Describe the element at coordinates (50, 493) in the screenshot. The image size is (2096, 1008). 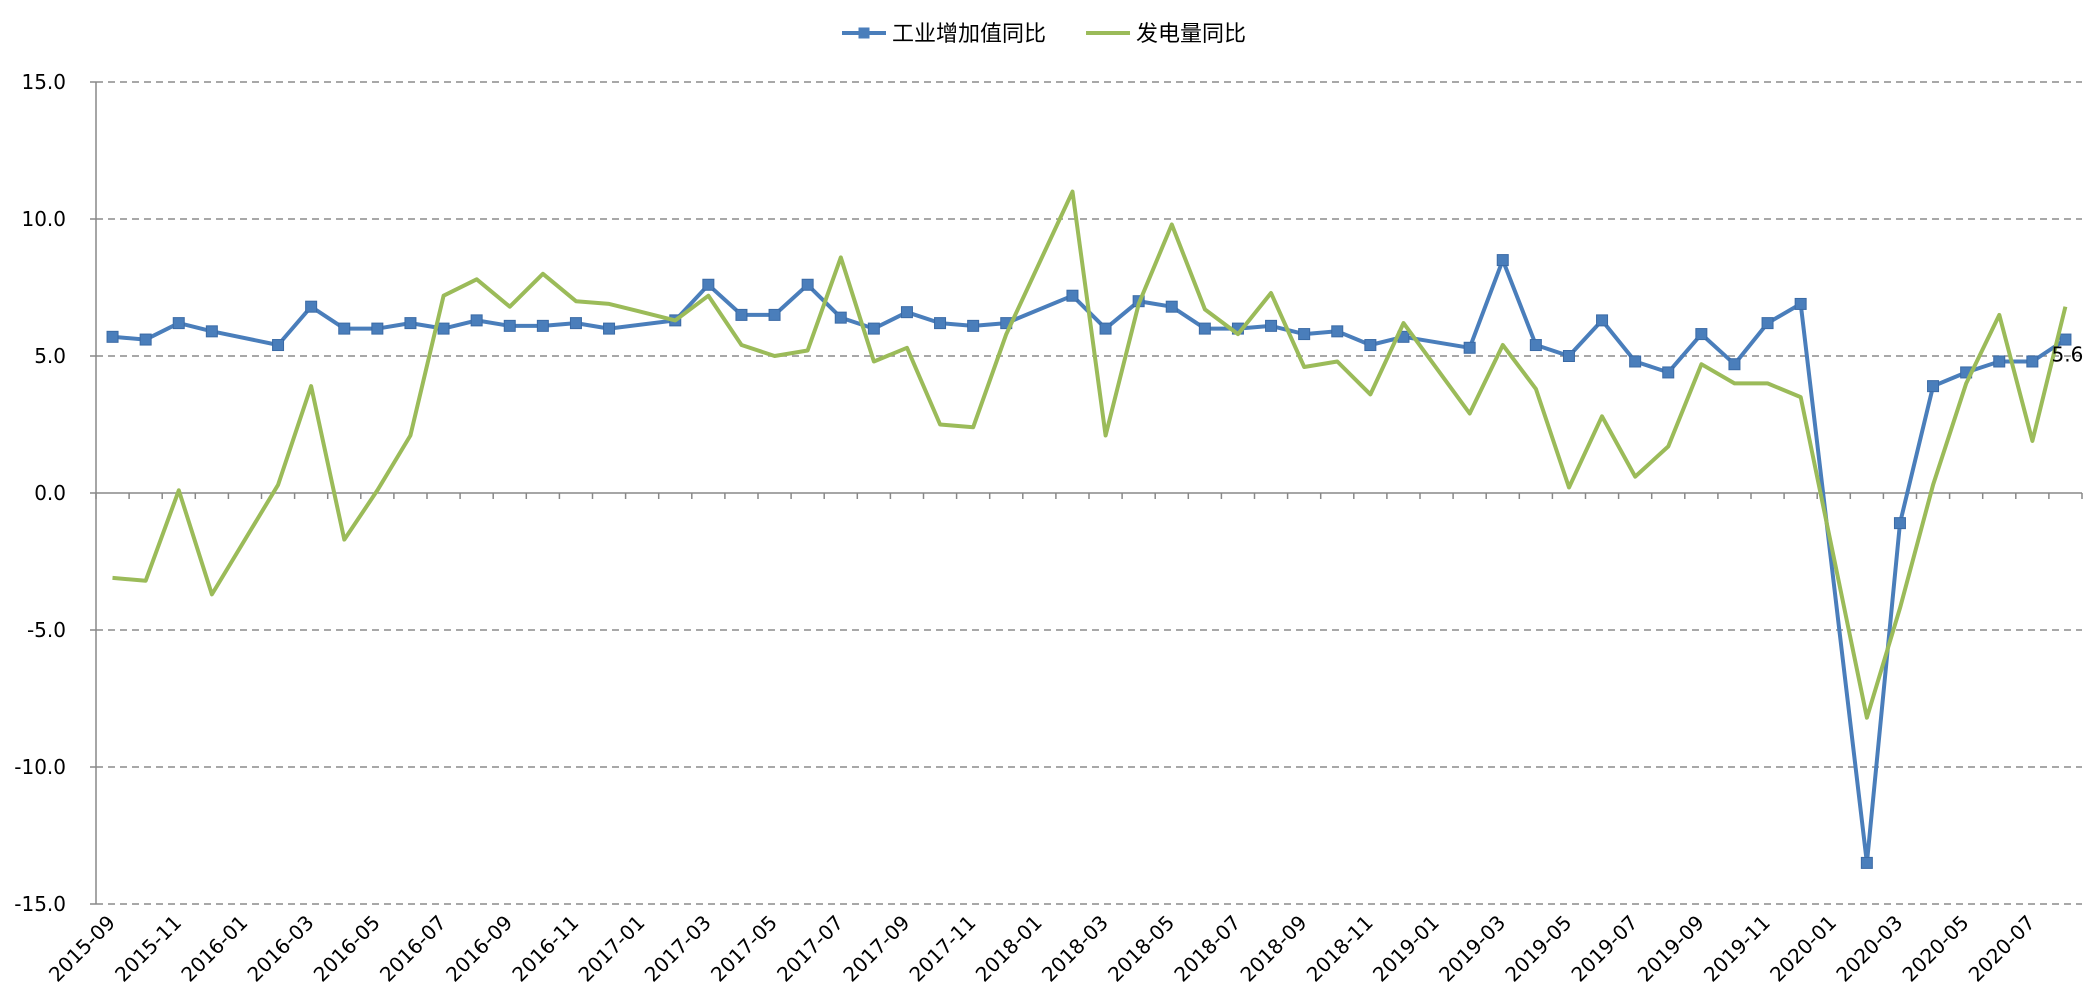
I see `y-tick-label: 0.0` at that location.